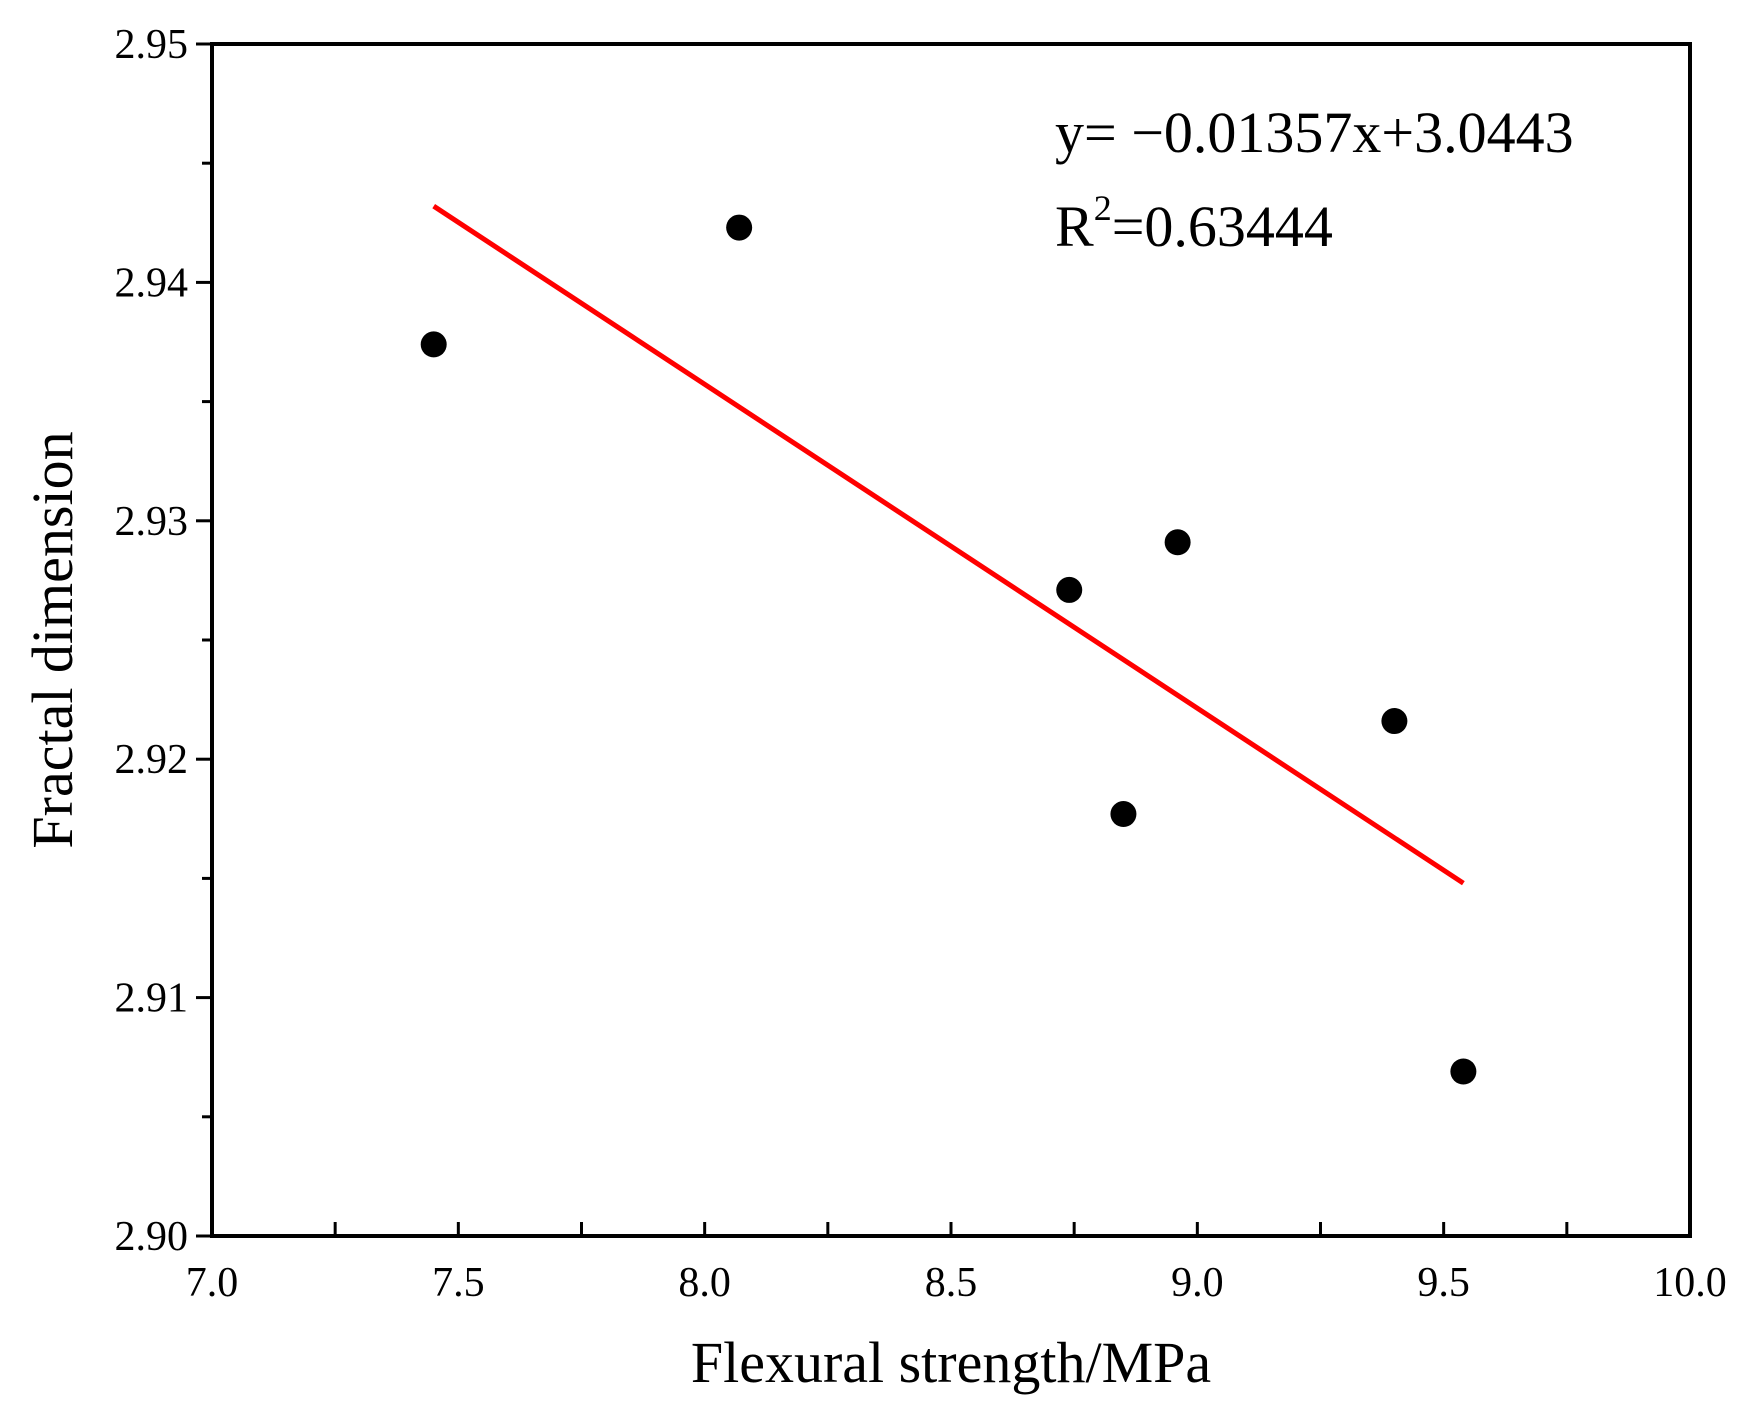 This screenshot has height=1418, width=1744. I want to click on x-tick-labels: 7.0 7.5 8.0 8.5 9.0 9.5 10.0, so click(956, 1283).